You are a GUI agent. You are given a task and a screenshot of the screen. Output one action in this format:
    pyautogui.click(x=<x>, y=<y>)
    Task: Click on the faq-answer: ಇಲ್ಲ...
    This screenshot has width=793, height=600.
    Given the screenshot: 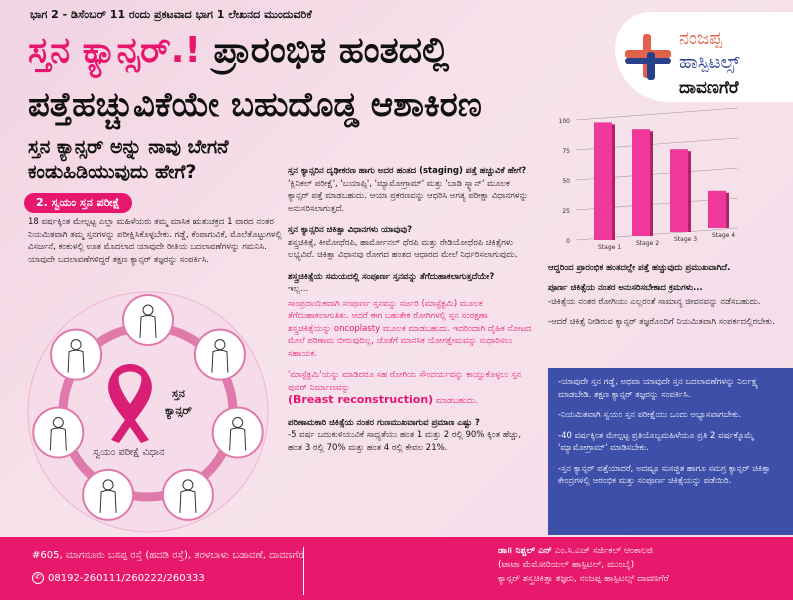 What is the action you would take?
    pyautogui.click(x=298, y=289)
    